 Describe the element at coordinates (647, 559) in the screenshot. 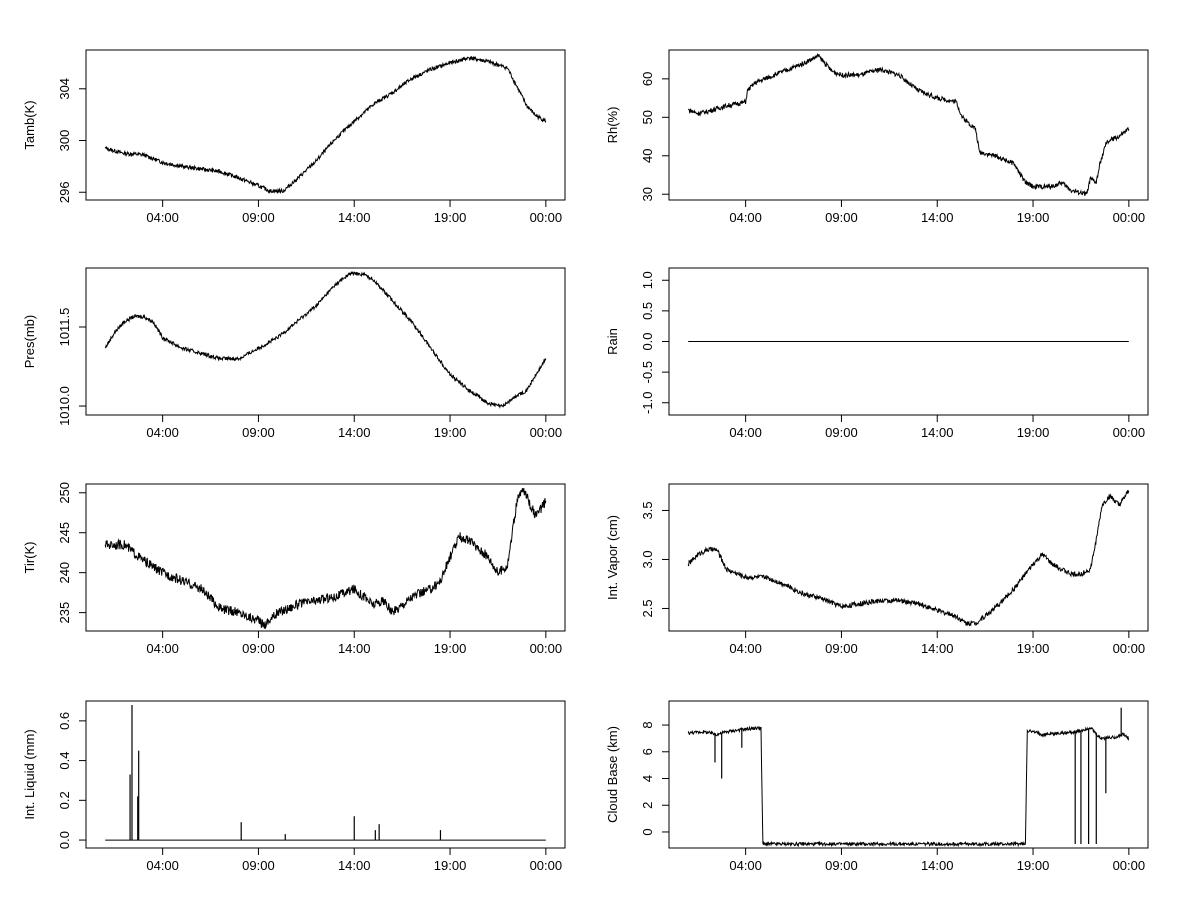

I see `y-tick-label: 3.0` at that location.